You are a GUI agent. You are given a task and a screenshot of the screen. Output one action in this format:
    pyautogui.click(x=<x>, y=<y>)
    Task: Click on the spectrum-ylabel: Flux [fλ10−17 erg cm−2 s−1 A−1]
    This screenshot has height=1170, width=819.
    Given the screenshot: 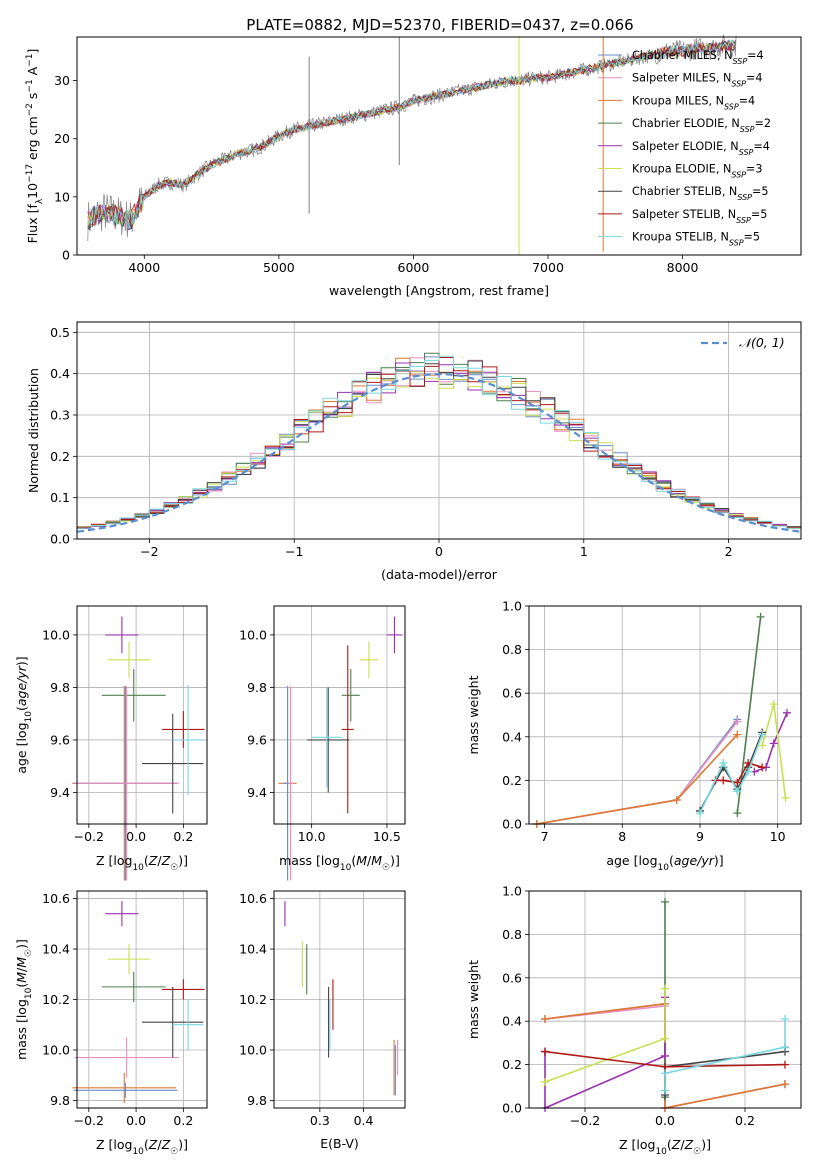 What is the action you would take?
    pyautogui.click(x=35, y=146)
    